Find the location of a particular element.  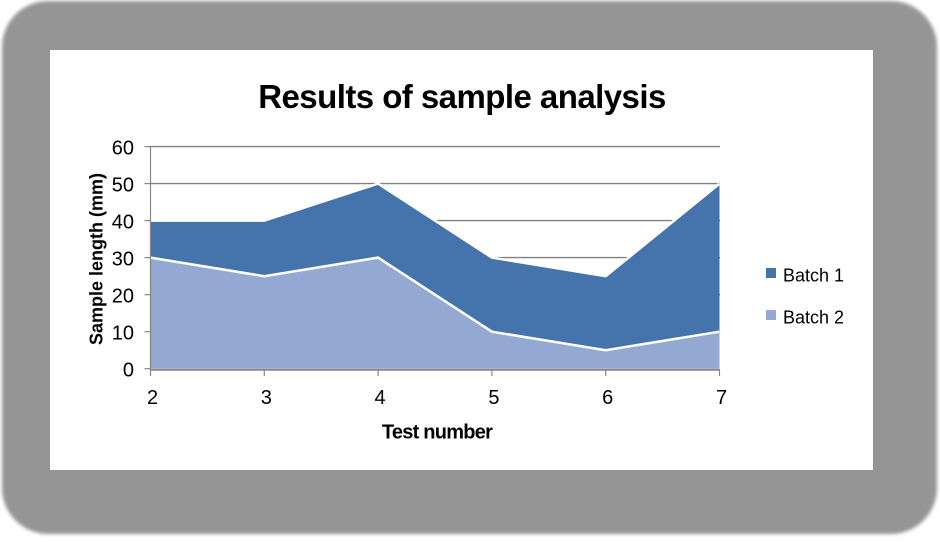

svg-text: 2 is located at coordinates (152, 398).